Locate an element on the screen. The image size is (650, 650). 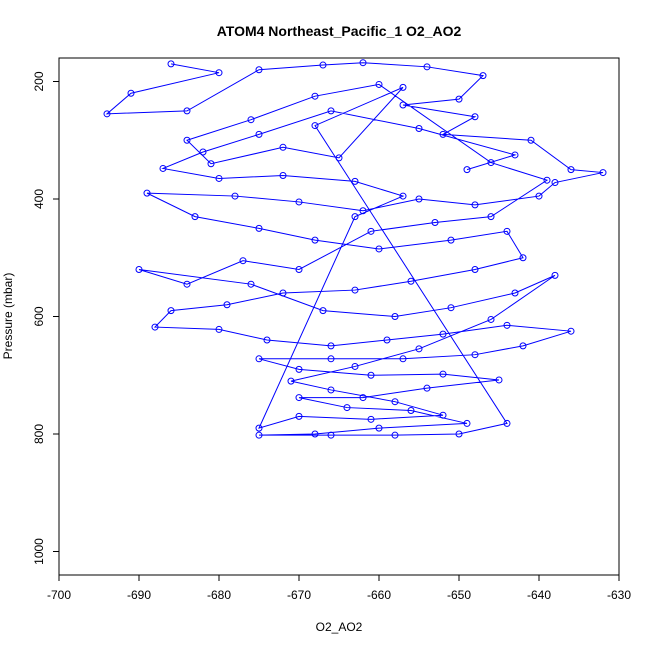
x-tick-label: -700 is located at coordinates (59, 595).